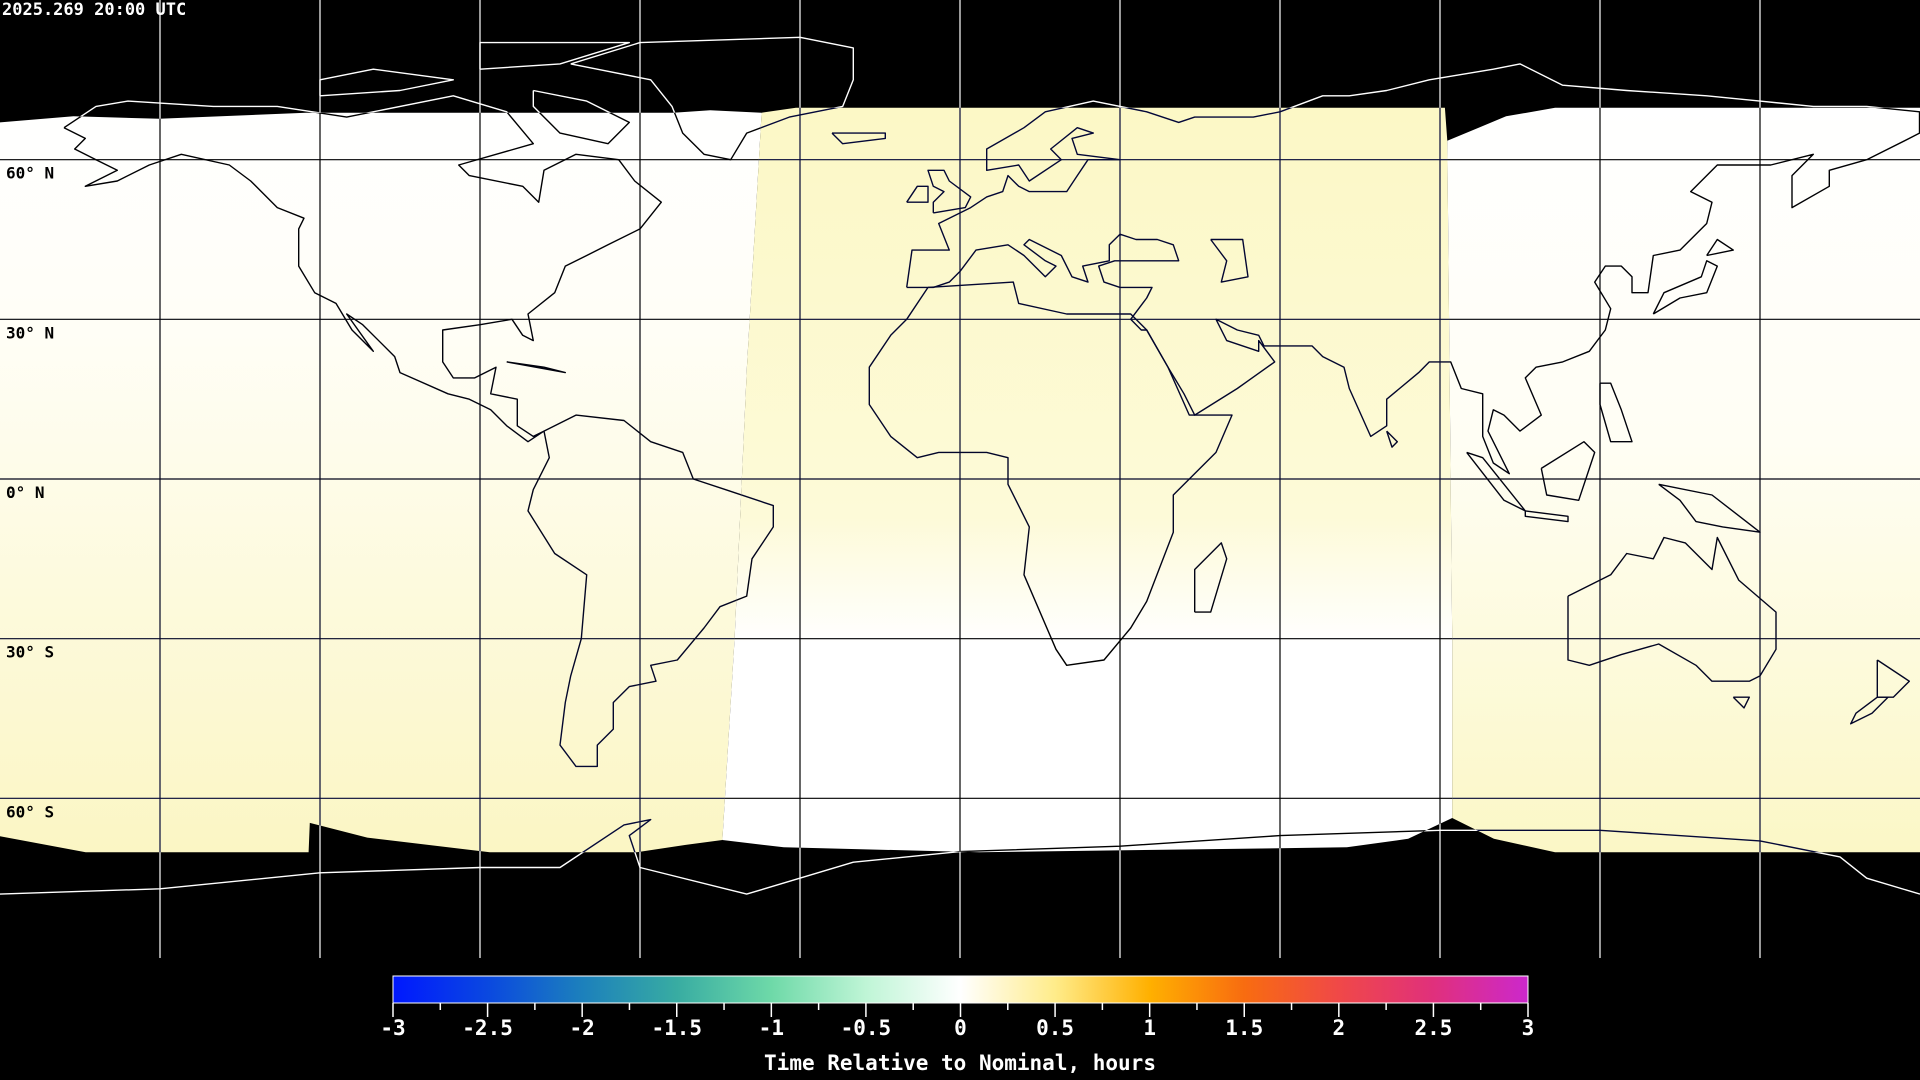 Image resolution: width=1920 pixels, height=1080 pixels. Describe the element at coordinates (917, 194) in the screenshot. I see `coastline-ireland` at that location.